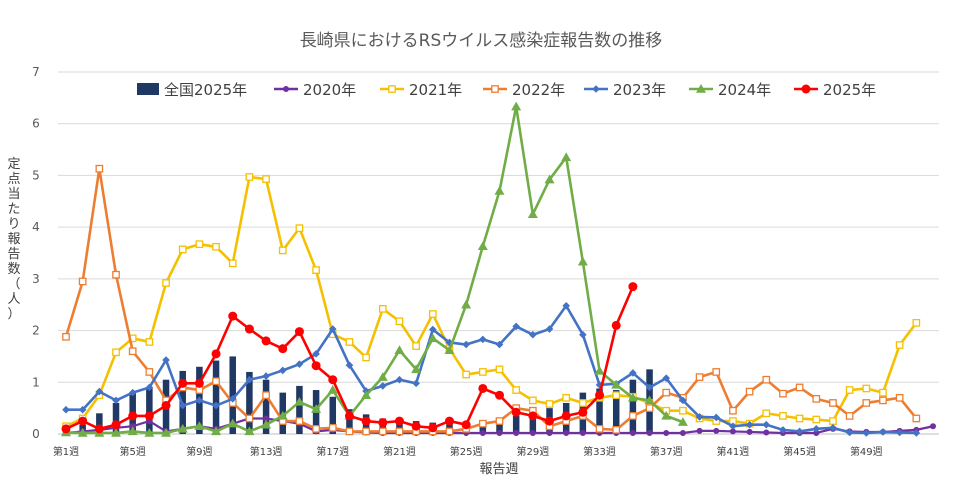 This screenshot has width=962, height=492. I want to click on x-tick-label: 第33週, so click(599, 451).